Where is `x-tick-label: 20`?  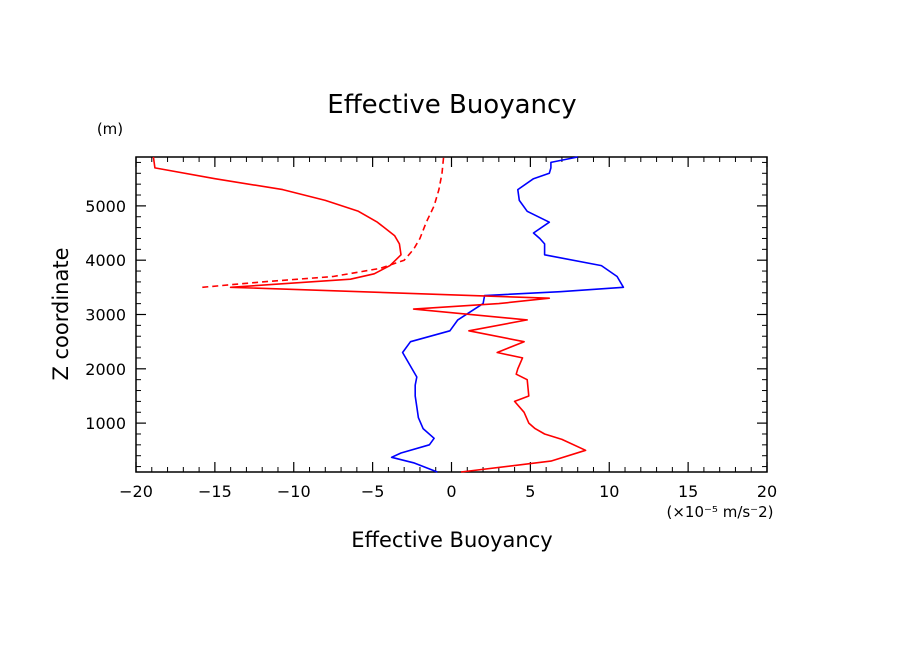
x-tick-label: 20 is located at coordinates (767, 491).